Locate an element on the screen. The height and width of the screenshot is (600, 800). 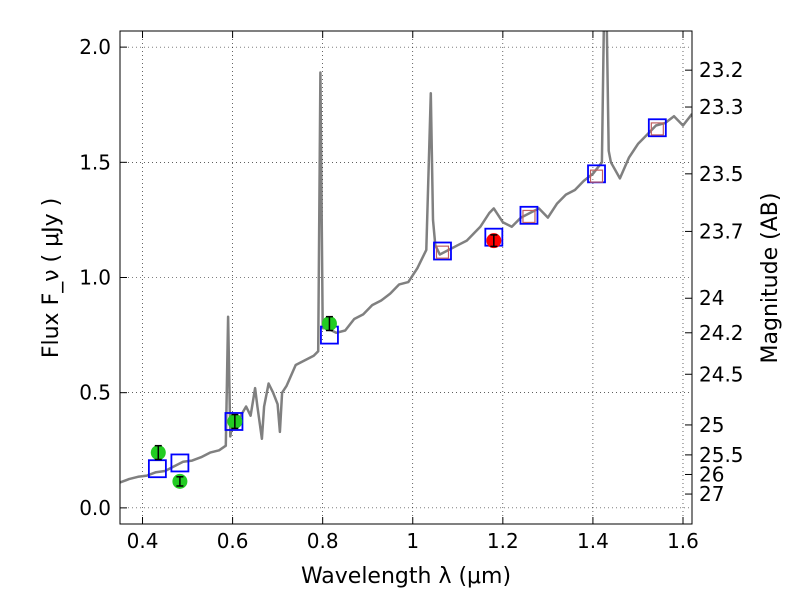
x-tick-label: 1.2 is located at coordinates (503, 541).